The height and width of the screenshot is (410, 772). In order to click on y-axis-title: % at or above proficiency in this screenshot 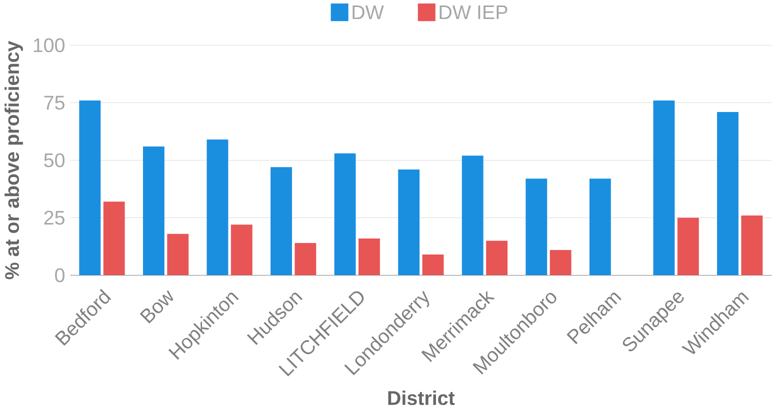, I will do `click(13, 160)`.